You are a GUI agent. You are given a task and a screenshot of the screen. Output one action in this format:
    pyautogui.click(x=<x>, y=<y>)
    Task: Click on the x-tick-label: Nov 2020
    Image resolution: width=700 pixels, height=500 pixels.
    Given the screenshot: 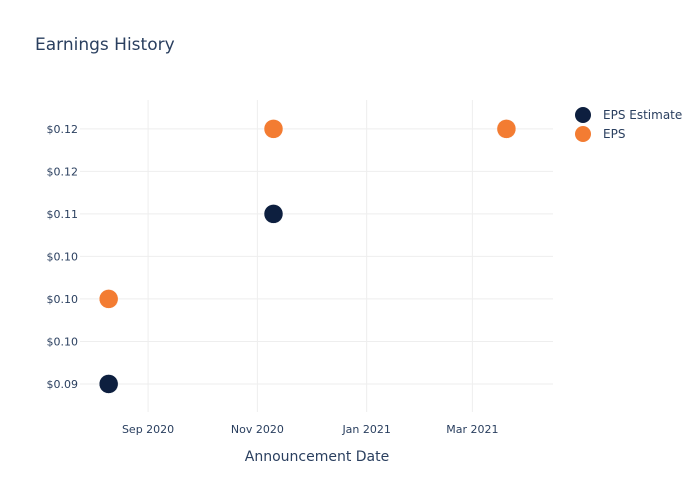 What is the action you would take?
    pyautogui.click(x=257, y=429)
    